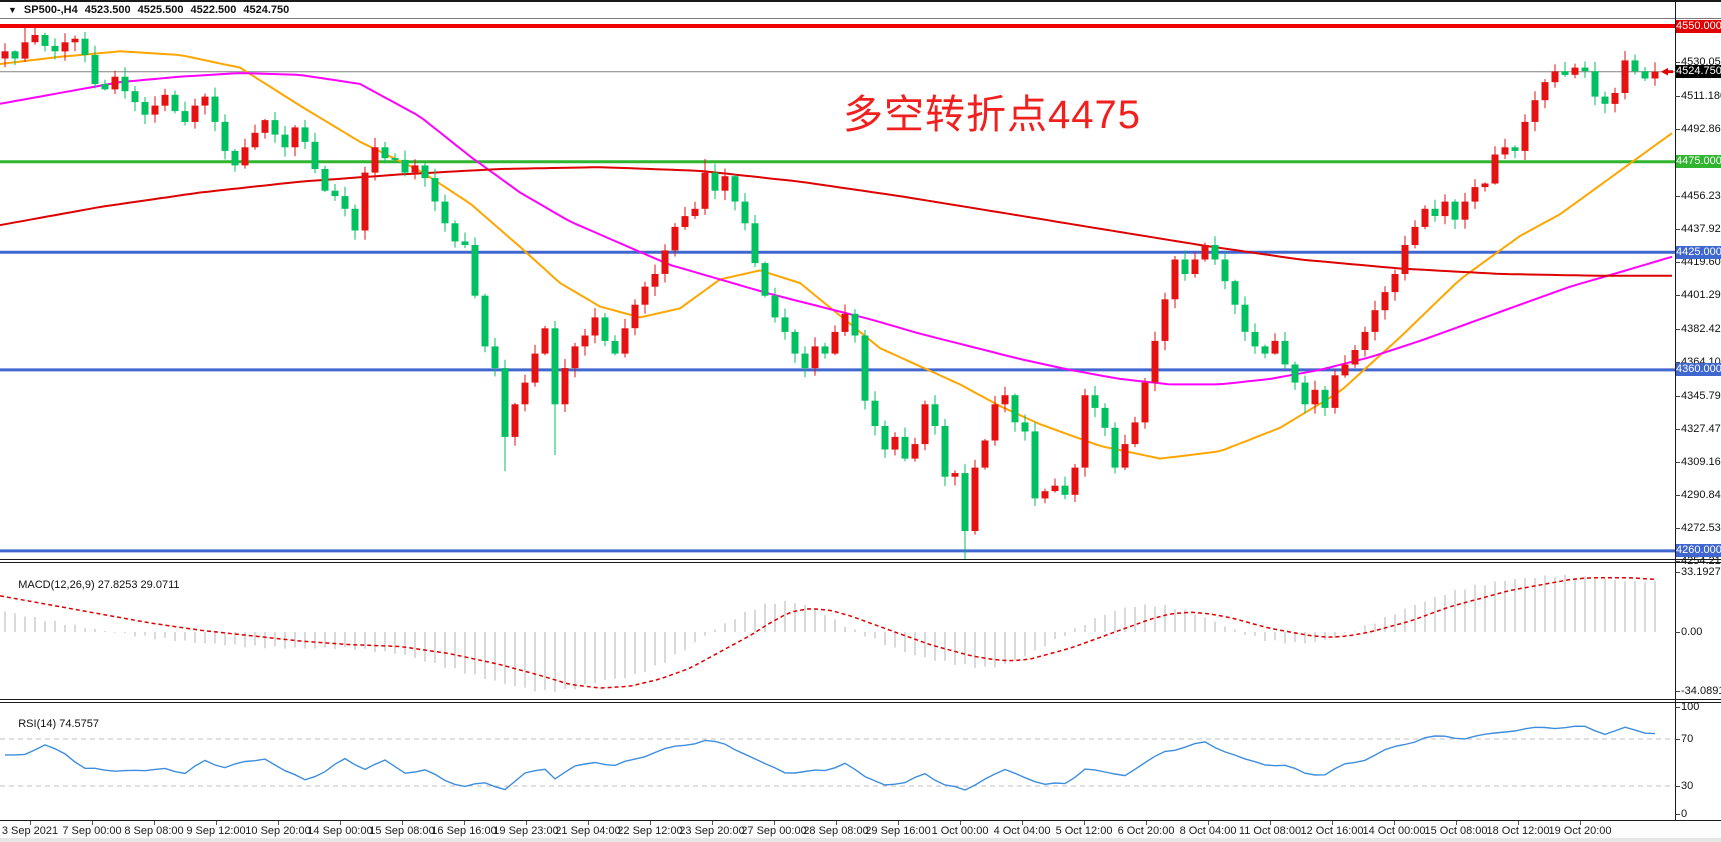 This screenshot has height=842, width=1721. Describe the element at coordinates (1701, 262) in the screenshot. I see `price-tick-label: 4419.605` at that location.